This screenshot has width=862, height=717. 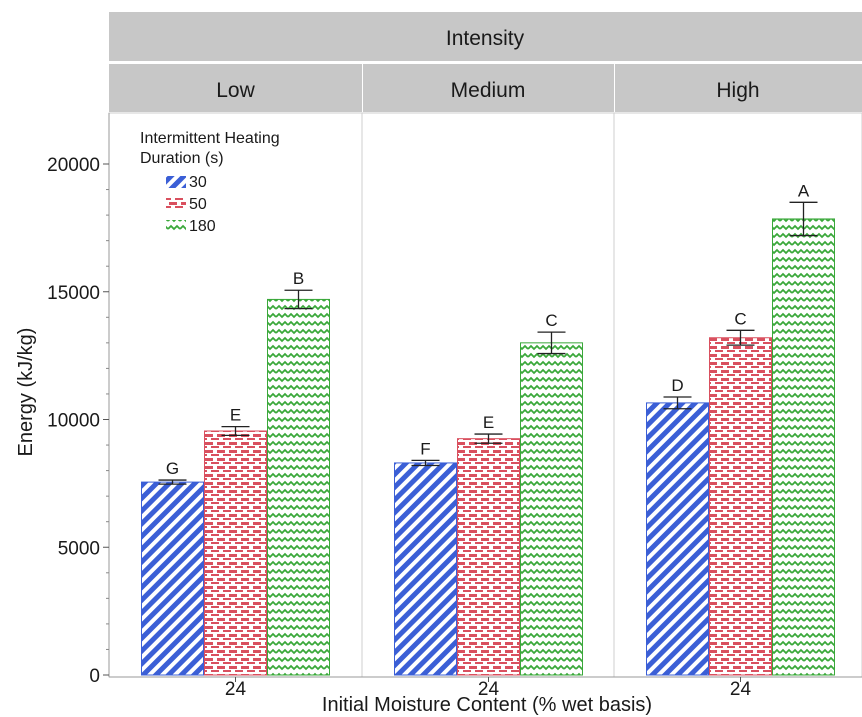 I want to click on legend-label-50: 50, so click(x=198, y=204).